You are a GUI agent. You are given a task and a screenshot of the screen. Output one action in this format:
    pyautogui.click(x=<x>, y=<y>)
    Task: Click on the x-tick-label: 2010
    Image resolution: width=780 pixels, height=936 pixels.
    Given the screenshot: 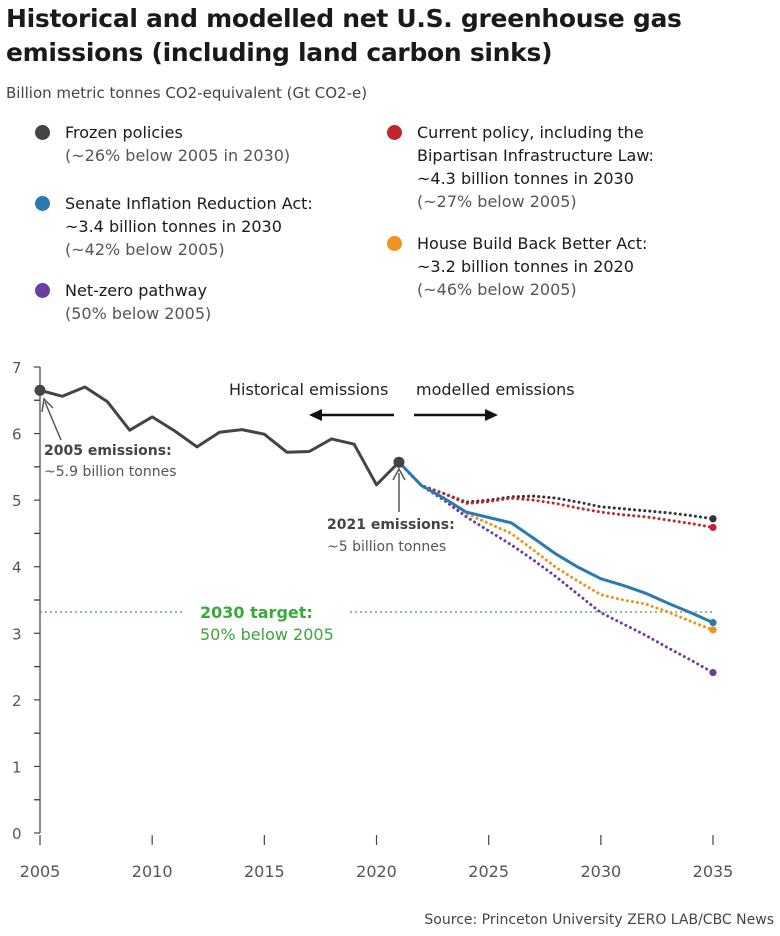 What is the action you would take?
    pyautogui.click(x=152, y=871)
    